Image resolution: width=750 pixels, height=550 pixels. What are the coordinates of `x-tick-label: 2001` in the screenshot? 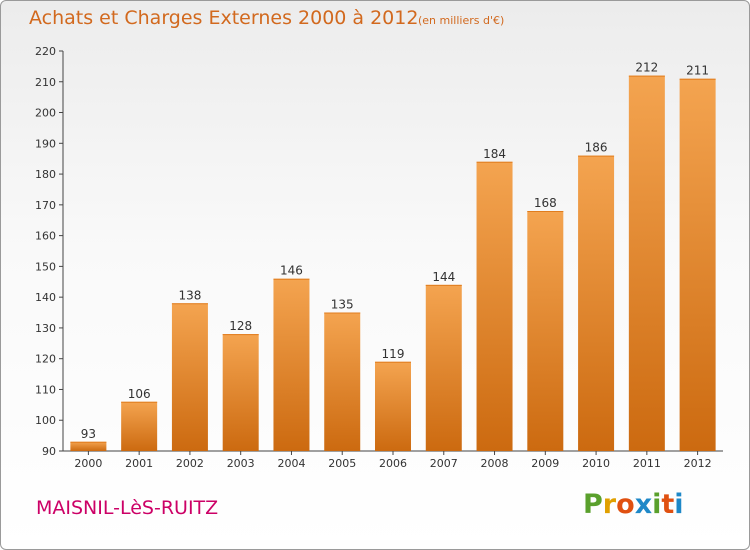 It's located at (139, 463).